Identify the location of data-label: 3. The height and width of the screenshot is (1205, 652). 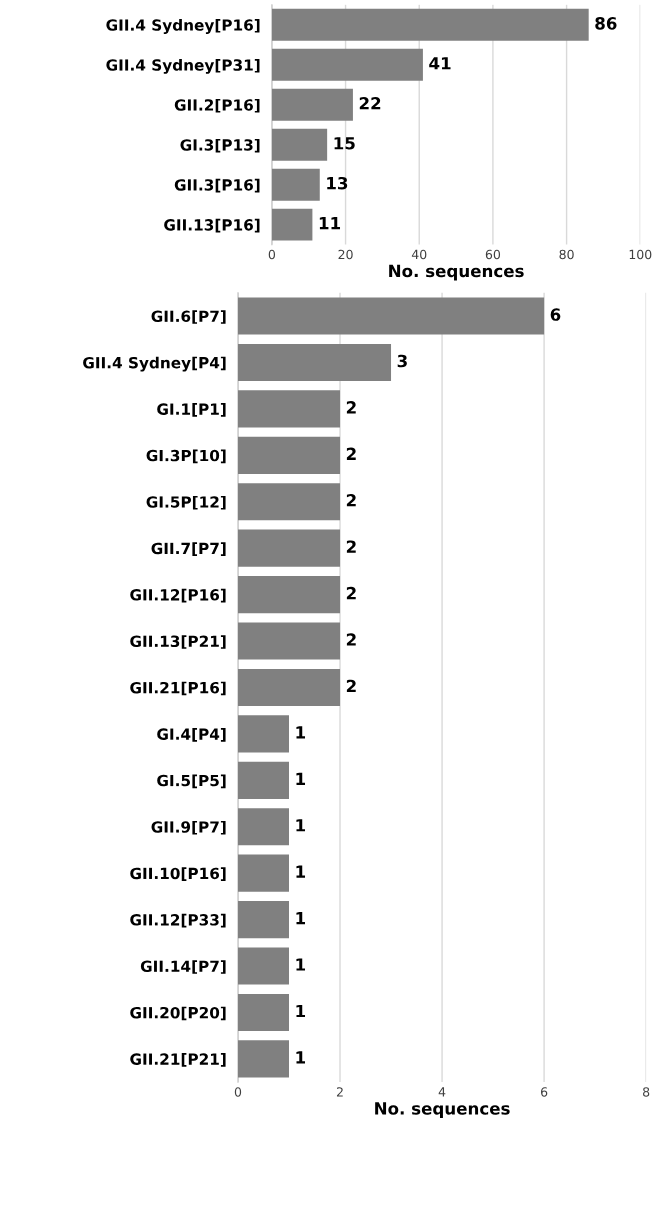
(402, 361).